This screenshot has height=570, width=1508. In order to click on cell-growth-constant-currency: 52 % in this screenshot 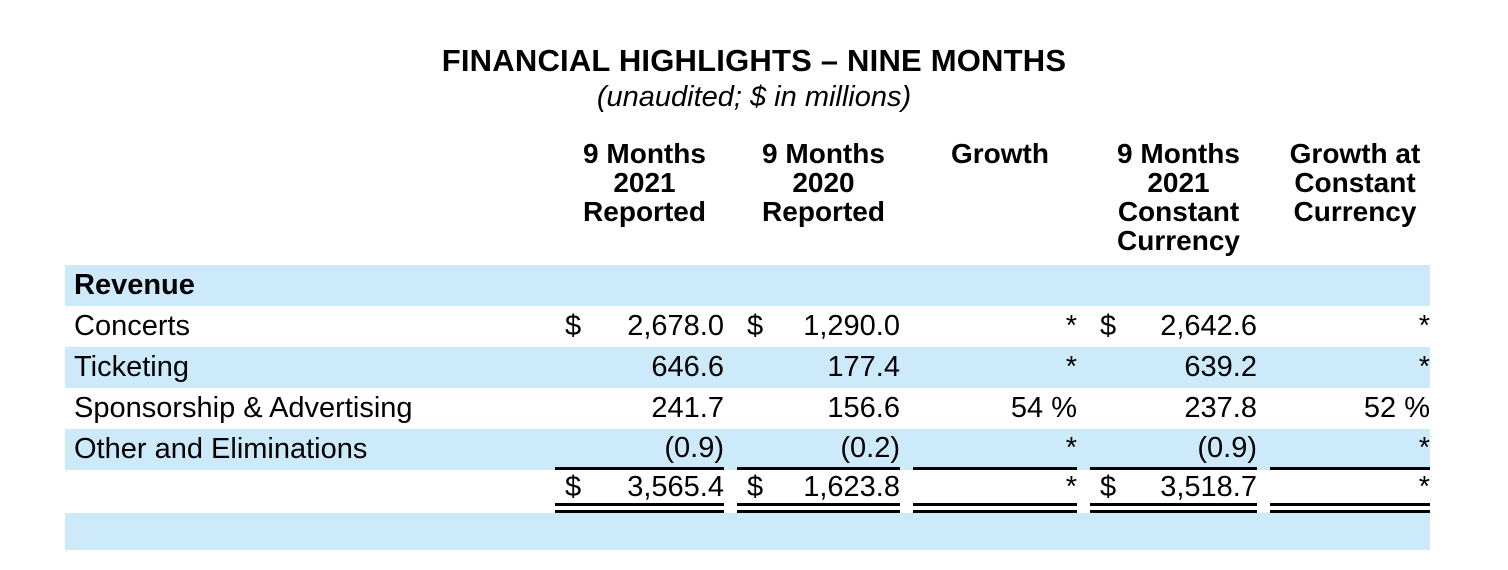, I will do `click(1350, 408)`.